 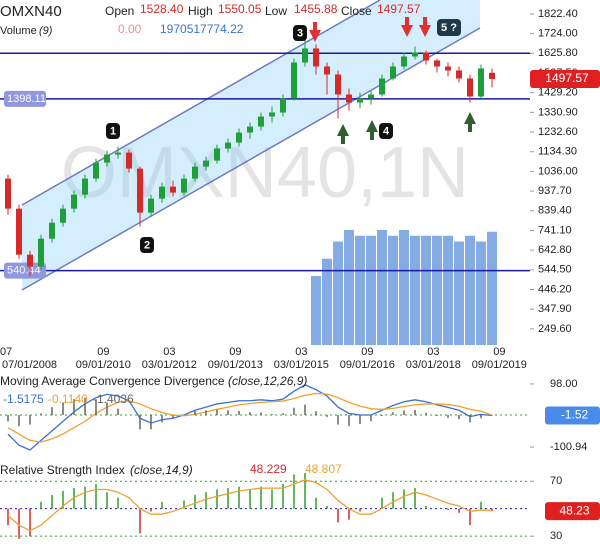 I want to click on y-tick-label: 839.40, so click(x=555, y=211).